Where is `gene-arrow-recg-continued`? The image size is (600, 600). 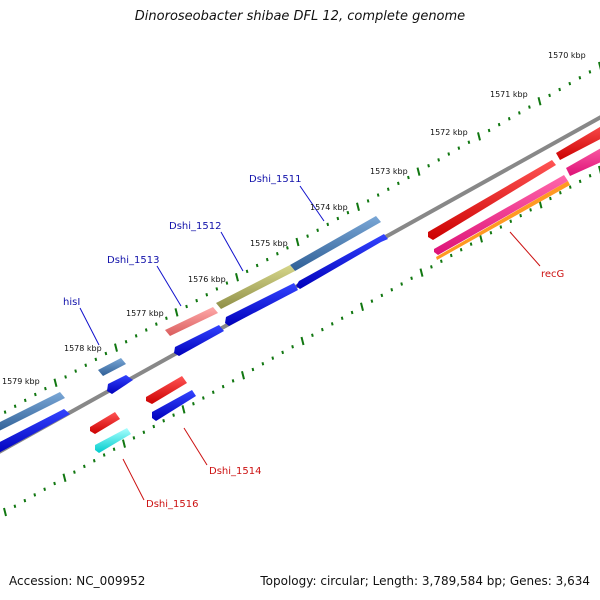 gene-arrow-recg-continued is located at coordinates (578, 143).